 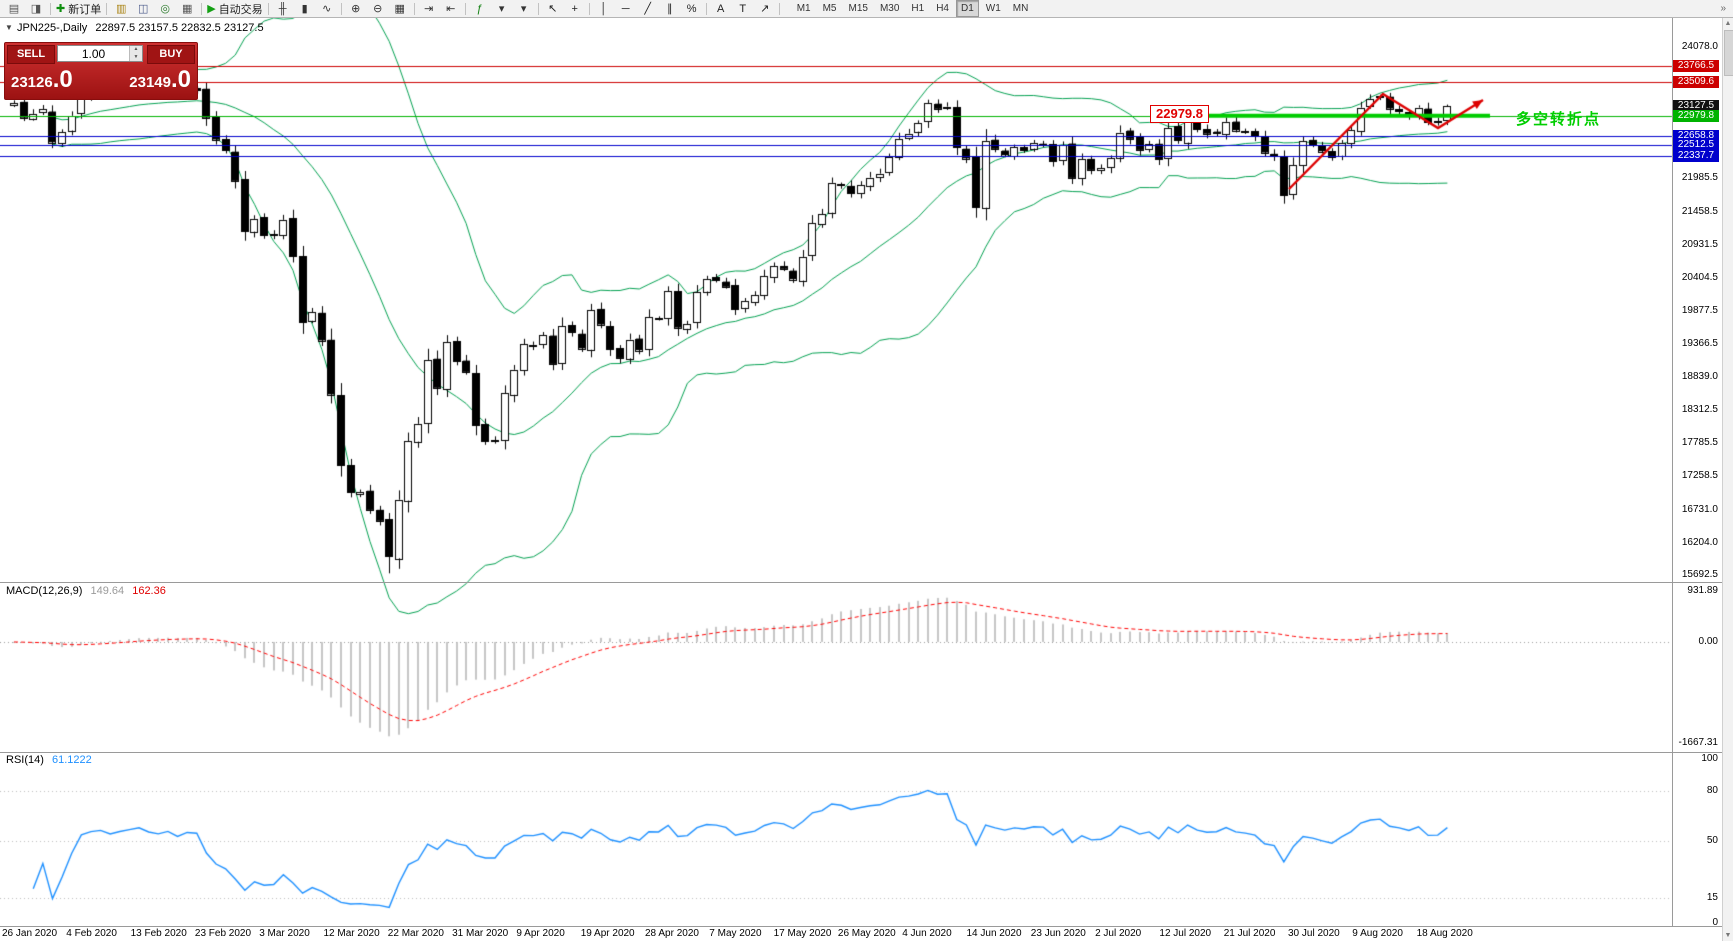 I want to click on timeframe-h1: H1, so click(x=918, y=8).